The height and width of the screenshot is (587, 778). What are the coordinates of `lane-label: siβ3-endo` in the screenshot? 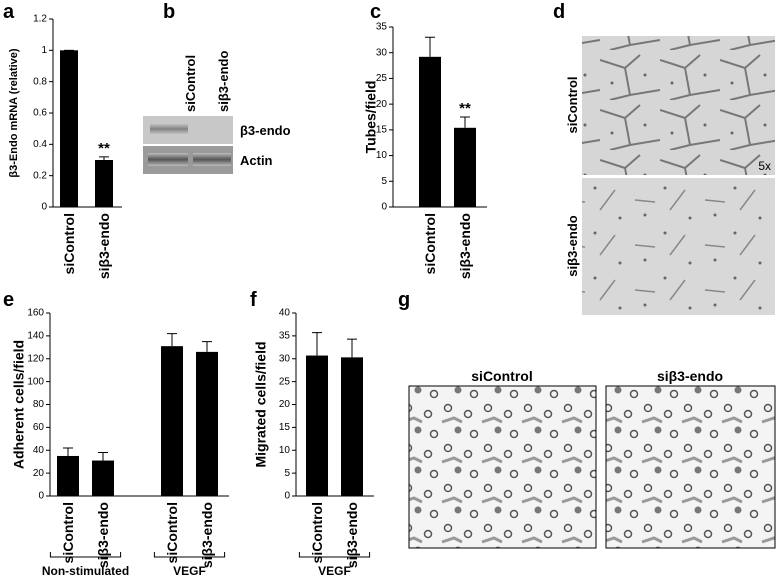 It's located at (223, 81).